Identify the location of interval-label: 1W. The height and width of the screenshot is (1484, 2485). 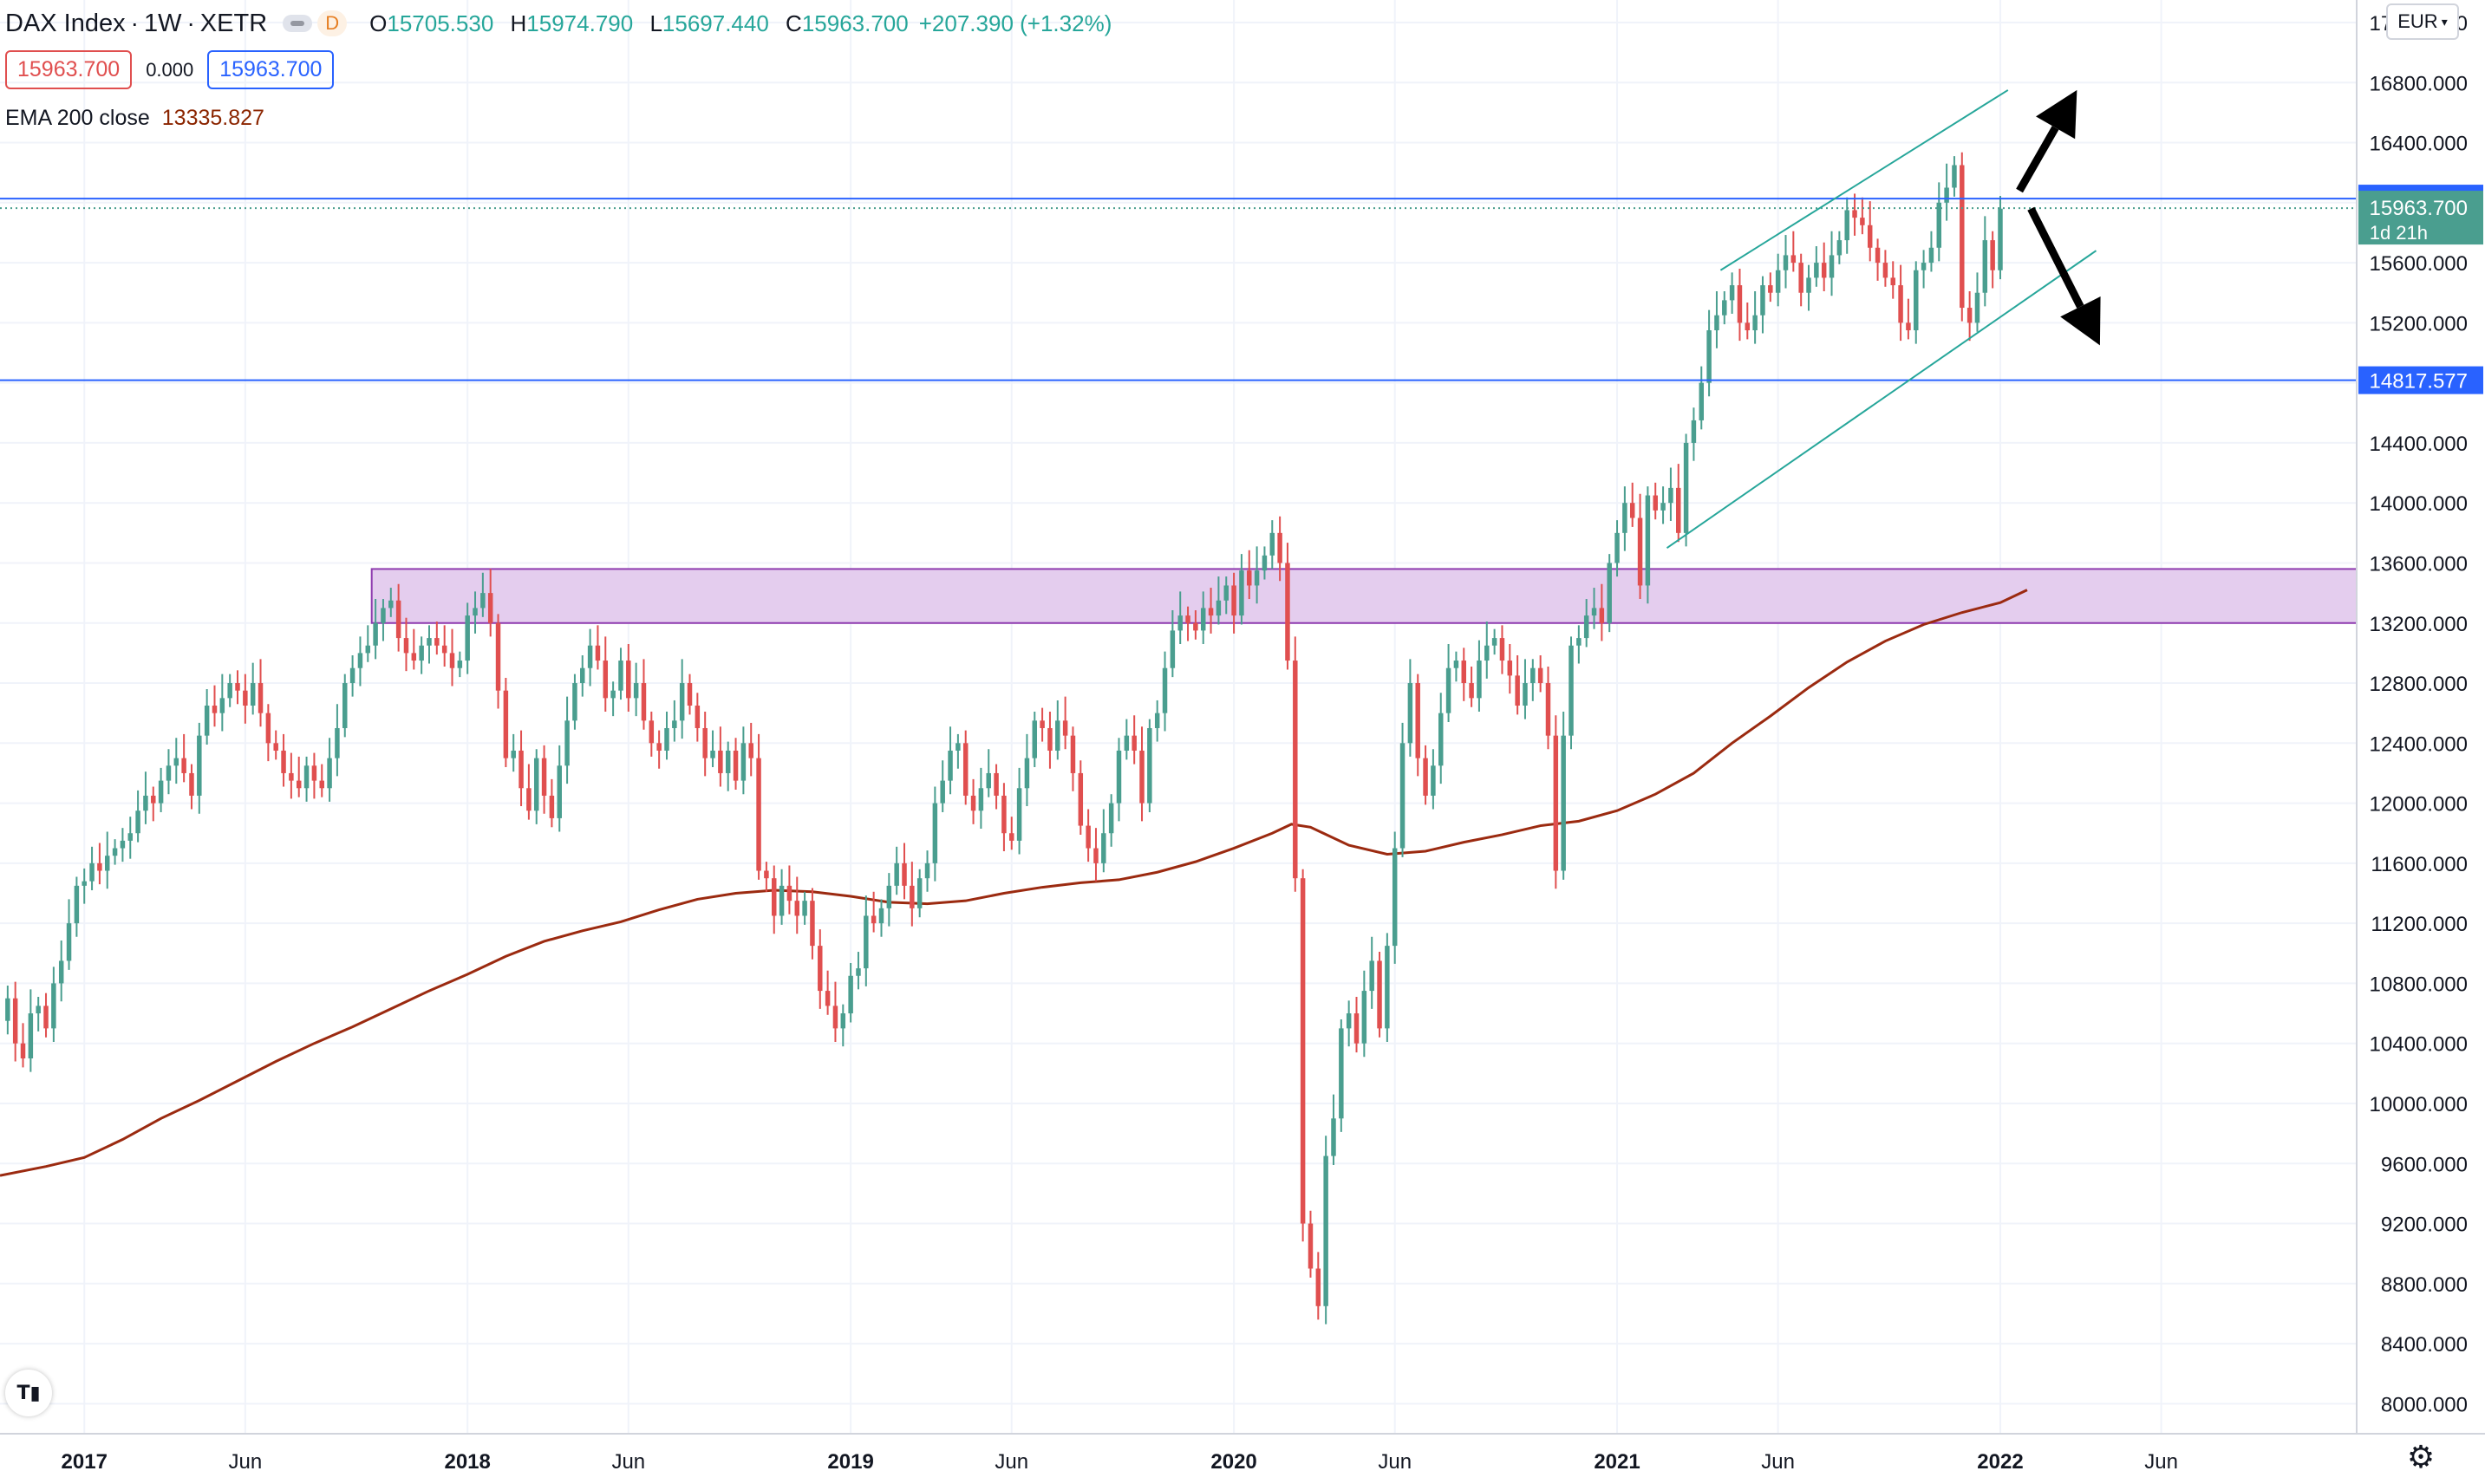
(162, 23).